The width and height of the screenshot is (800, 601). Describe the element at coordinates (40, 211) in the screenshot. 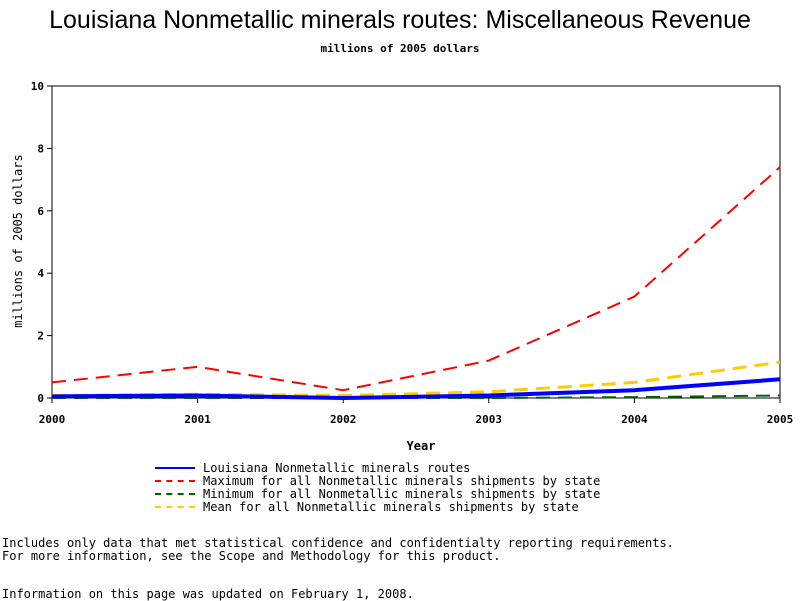

I see `y-tick-label: 6` at that location.